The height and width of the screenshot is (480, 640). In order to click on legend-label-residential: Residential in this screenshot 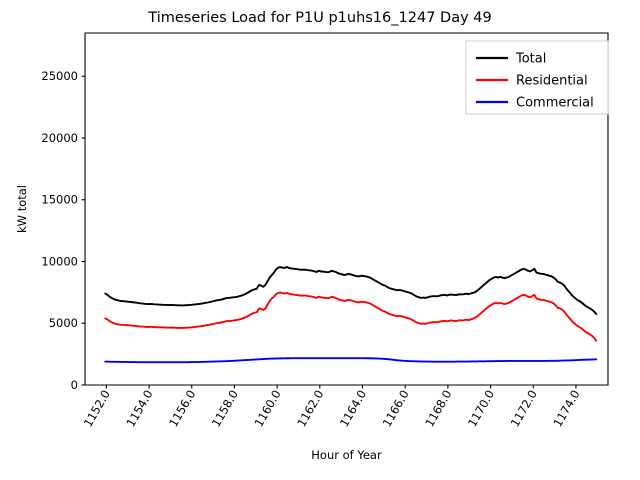, I will do `click(552, 81)`.